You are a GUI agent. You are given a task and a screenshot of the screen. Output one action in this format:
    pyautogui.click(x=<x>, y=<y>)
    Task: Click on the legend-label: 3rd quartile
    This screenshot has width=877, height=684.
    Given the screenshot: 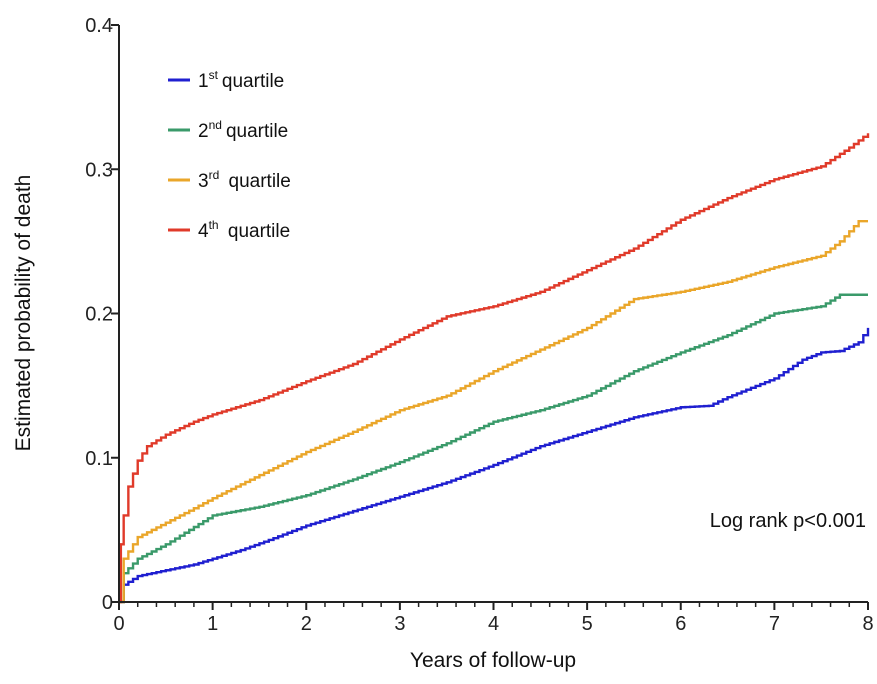 What is the action you would take?
    pyautogui.click(x=244, y=180)
    